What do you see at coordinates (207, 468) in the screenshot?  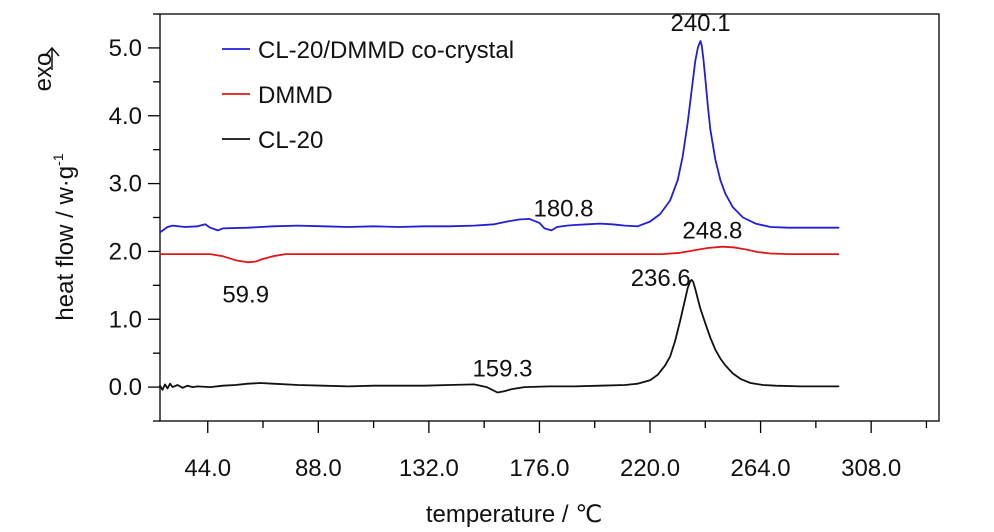 I see `x-tick-label: 44.0` at bounding box center [207, 468].